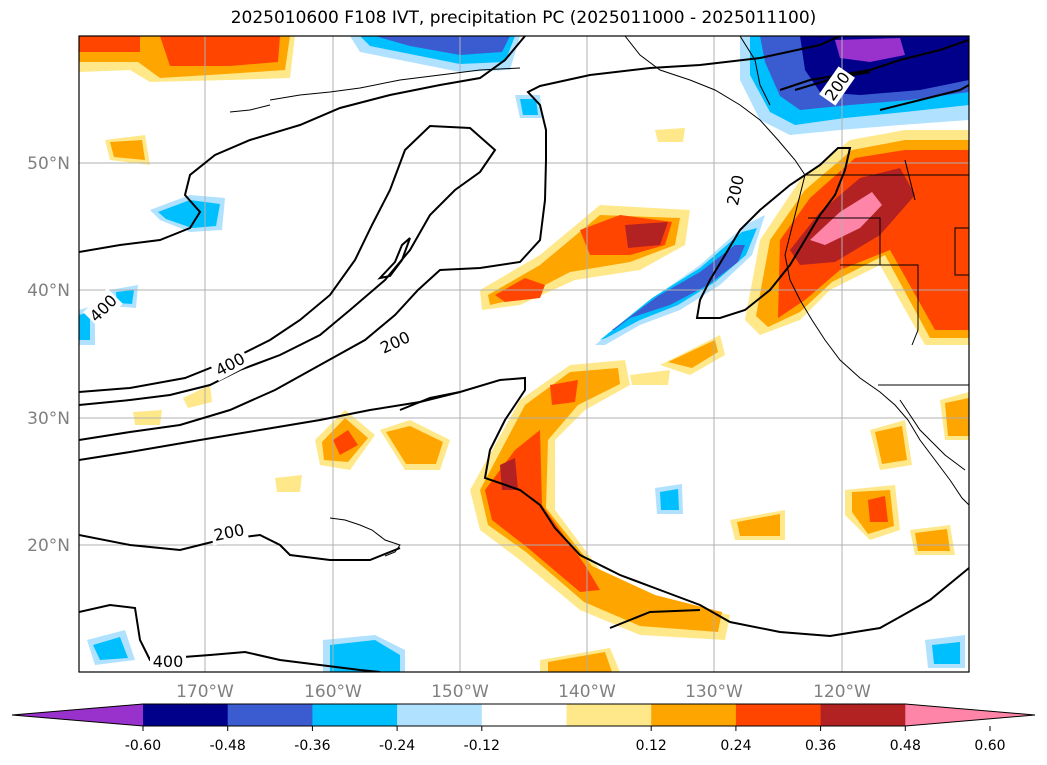 The width and height of the screenshot is (1047, 765). I want to click on colorbar-tick-label: 0.24, so click(735, 746).